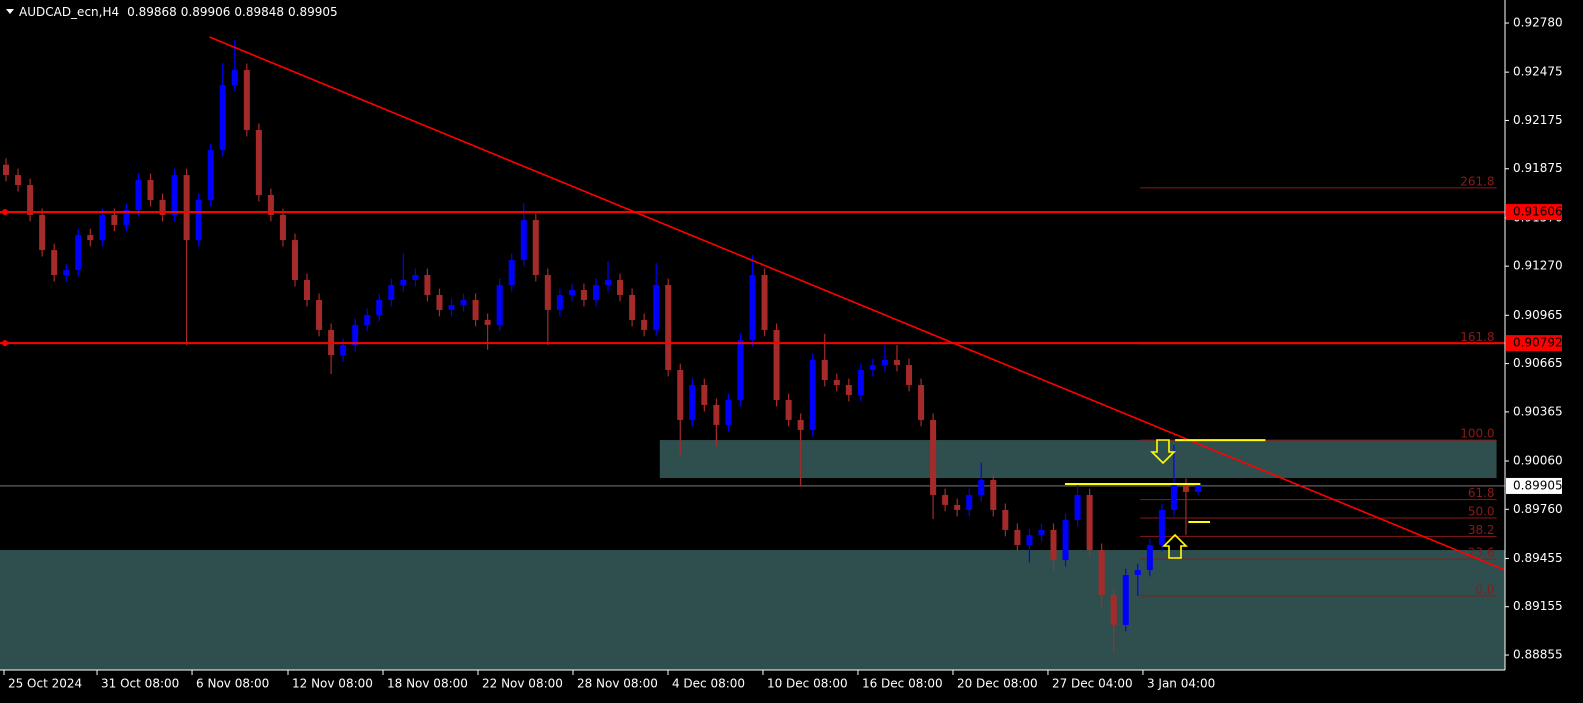 This screenshot has height=703, width=1583. What do you see at coordinates (1538, 168) in the screenshot?
I see `y-tick-label: 0.91875` at bounding box center [1538, 168].